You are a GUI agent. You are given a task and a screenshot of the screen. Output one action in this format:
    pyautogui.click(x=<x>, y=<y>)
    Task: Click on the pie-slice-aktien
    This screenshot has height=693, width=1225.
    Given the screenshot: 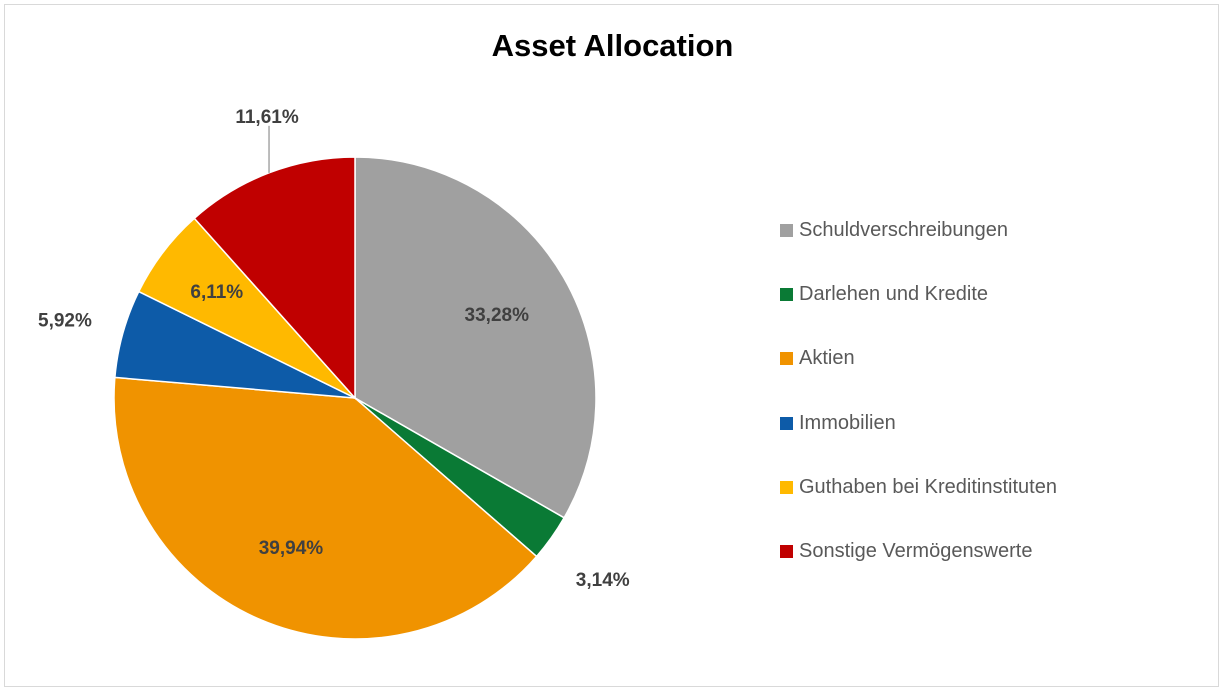 What is the action you would take?
    pyautogui.click(x=325, y=508)
    